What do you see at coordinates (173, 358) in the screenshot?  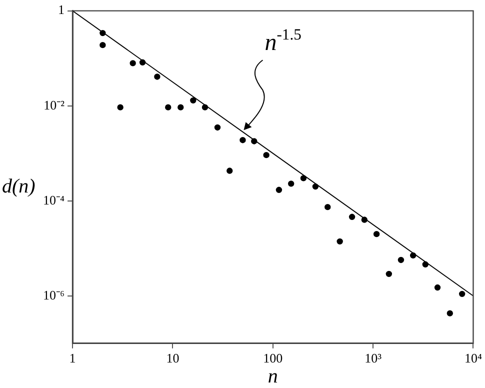 I see `x-tick-label: 10` at bounding box center [173, 358].